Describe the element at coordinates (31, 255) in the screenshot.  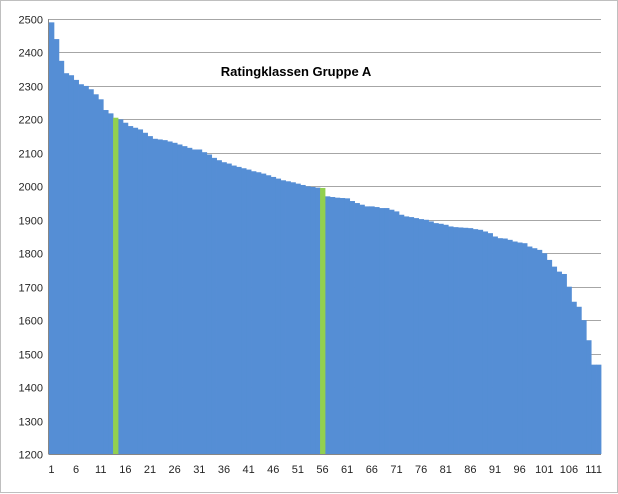
I see `y-tick-label: 1800` at that location.